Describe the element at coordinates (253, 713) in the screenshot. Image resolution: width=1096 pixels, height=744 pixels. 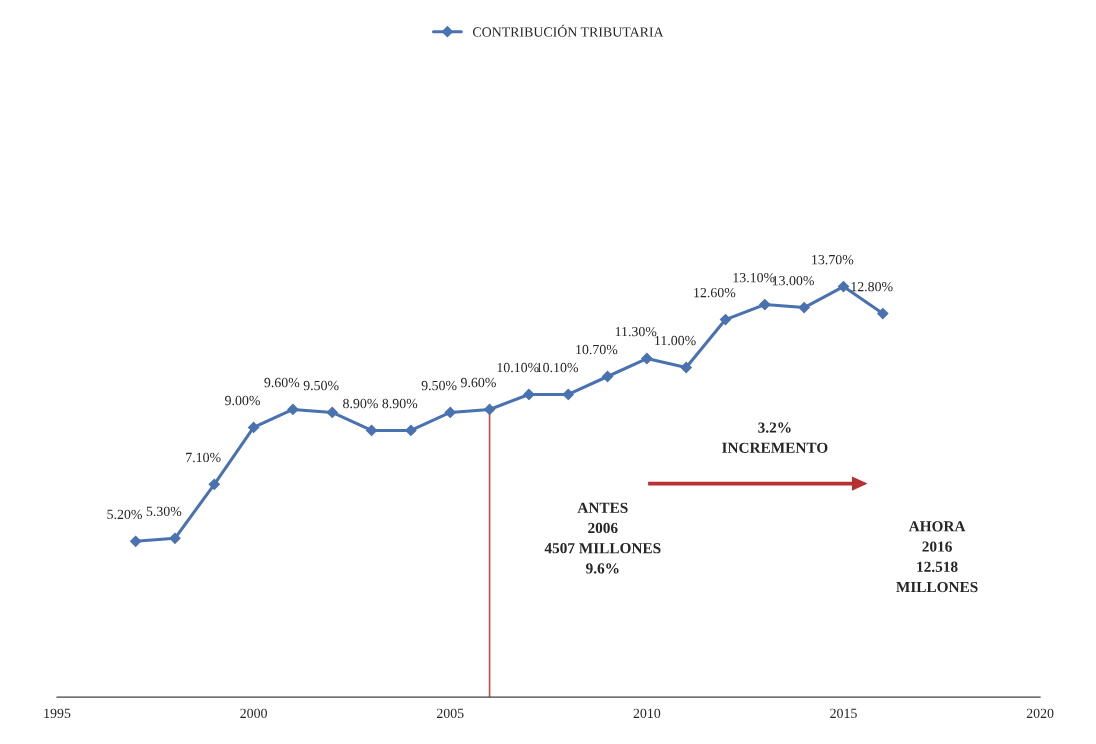
I see `x-tick-label: 2000` at that location.